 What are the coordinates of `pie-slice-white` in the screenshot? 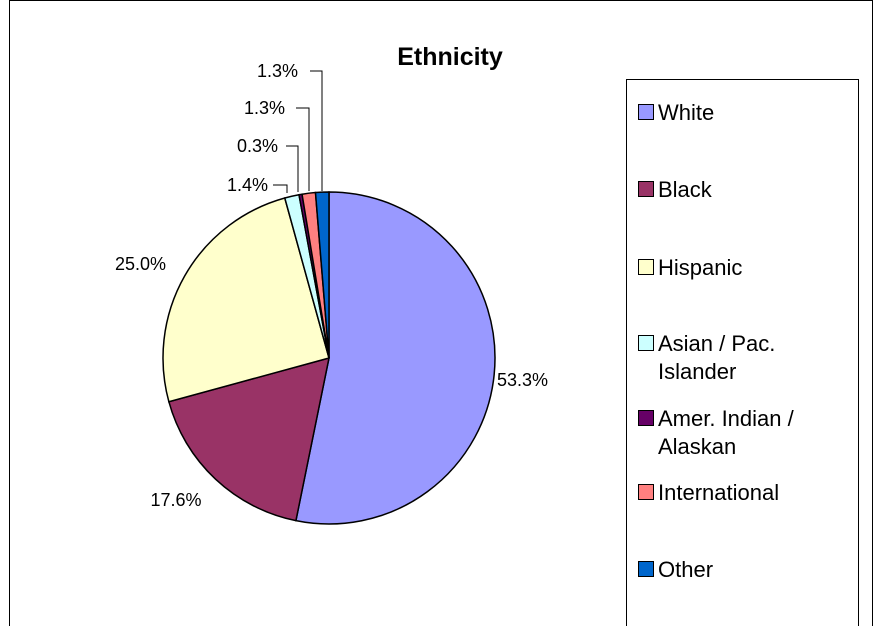 It's located at (395, 358).